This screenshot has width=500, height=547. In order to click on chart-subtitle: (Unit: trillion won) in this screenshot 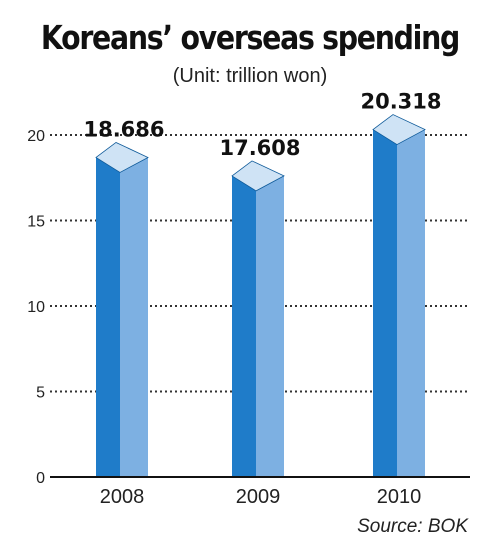, I will do `click(250, 76)`.